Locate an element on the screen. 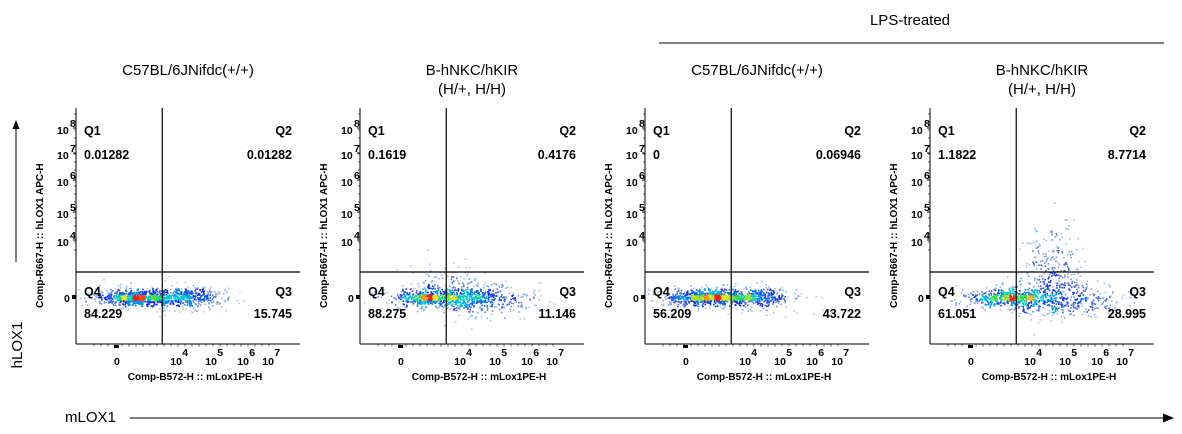  q1-label: Q1 is located at coordinates (946, 131).